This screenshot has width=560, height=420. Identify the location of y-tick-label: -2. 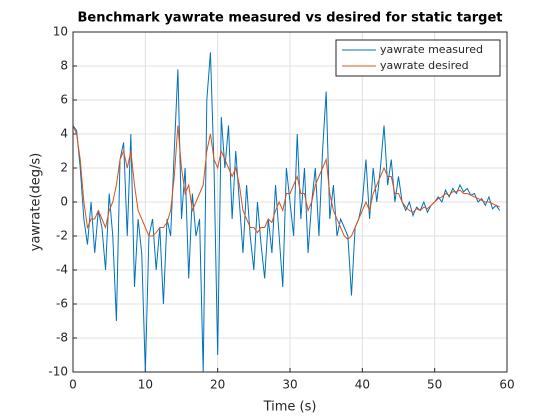
(62, 236).